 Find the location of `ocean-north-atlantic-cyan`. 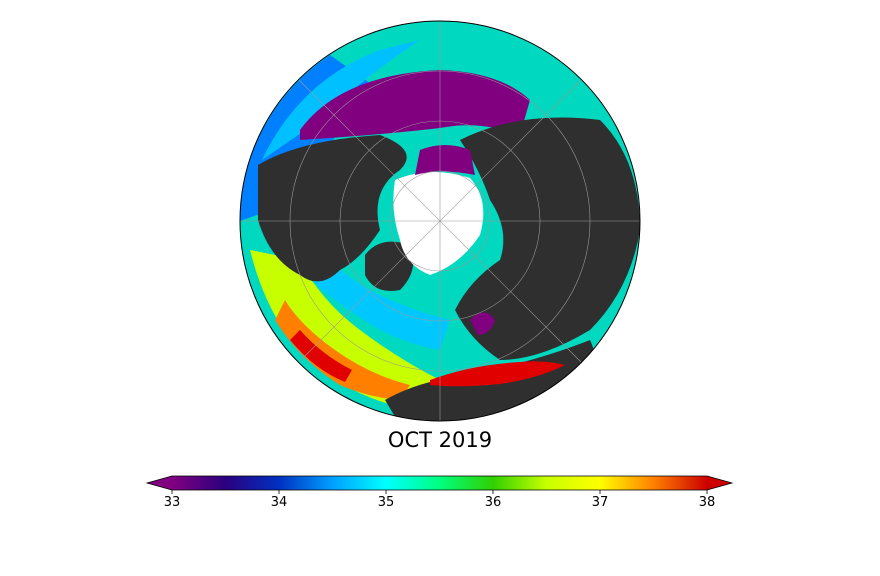

ocean-north-atlantic-cyan is located at coordinates (375, 300).